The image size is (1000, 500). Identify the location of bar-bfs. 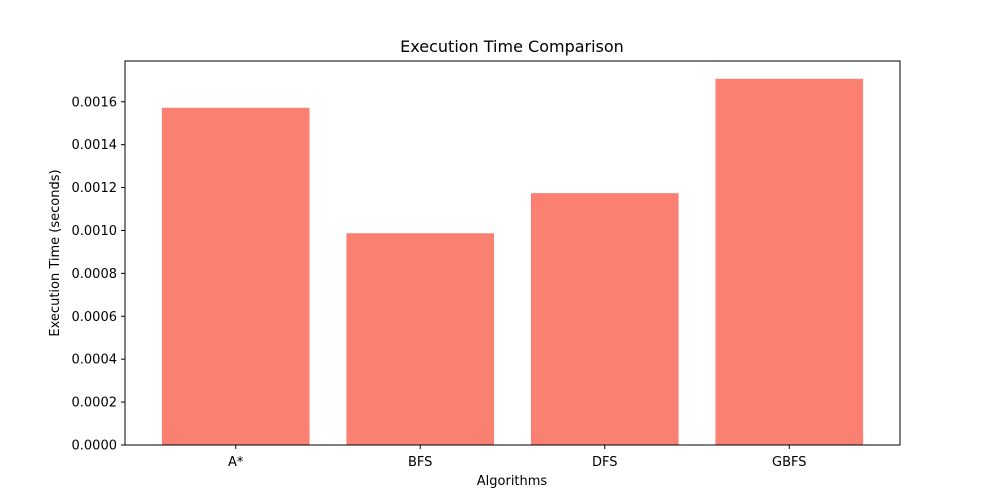
(420, 339).